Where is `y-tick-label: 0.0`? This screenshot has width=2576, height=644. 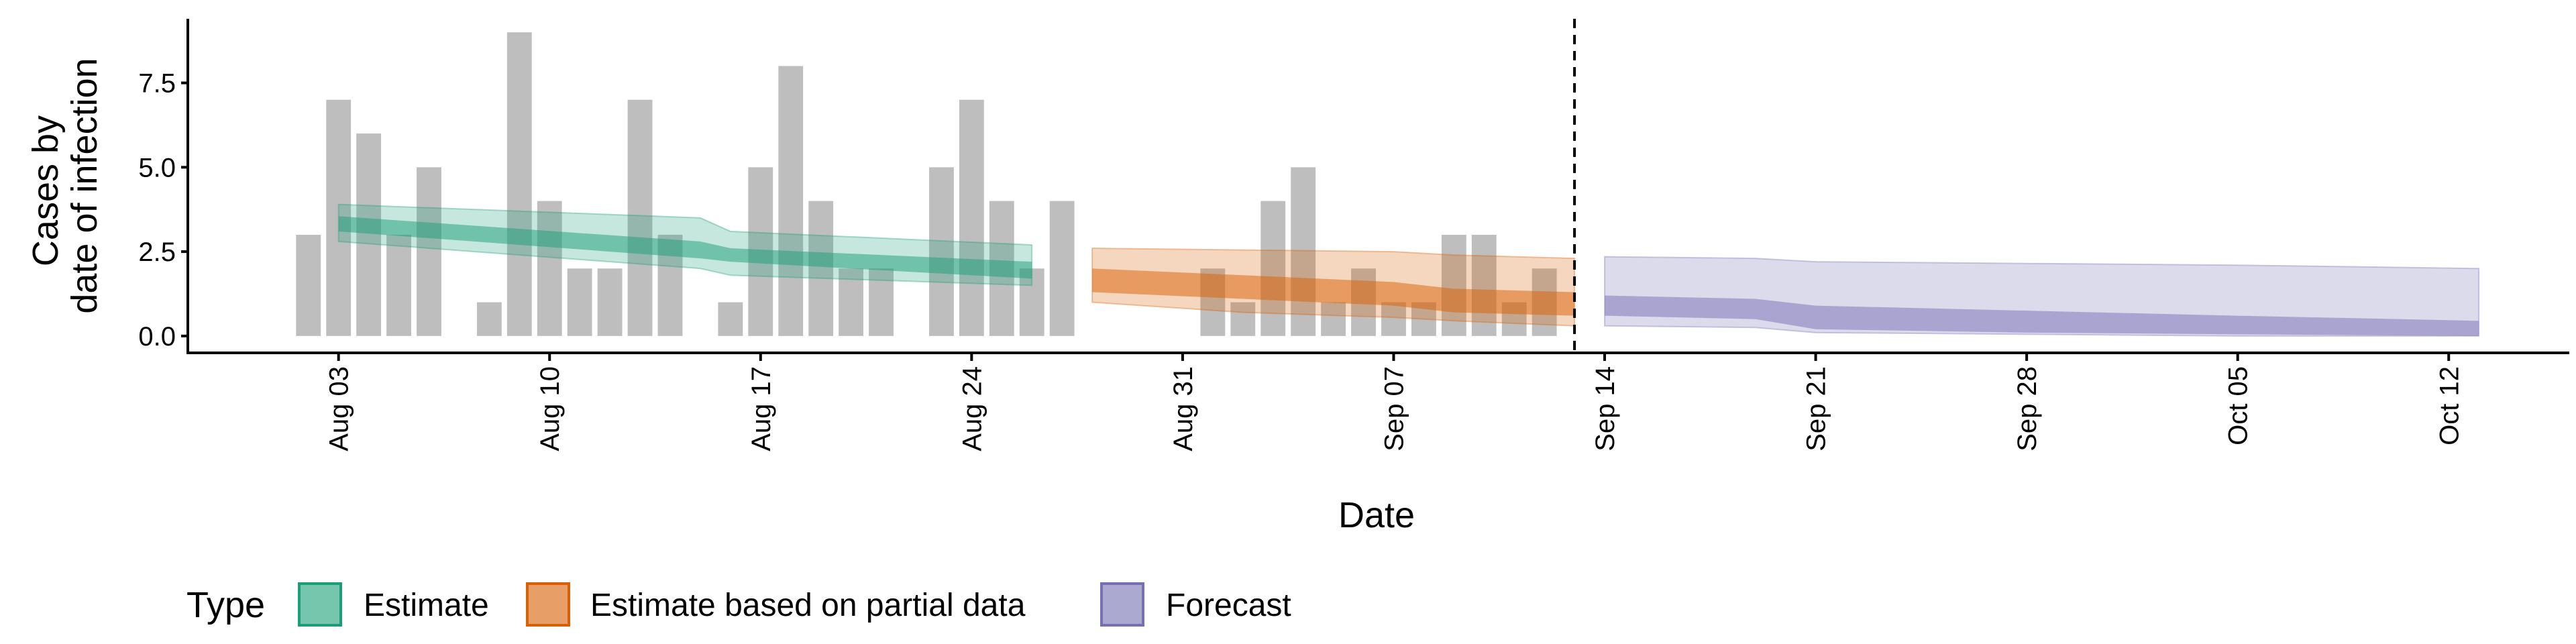 y-tick-label: 0.0 is located at coordinates (157, 337).